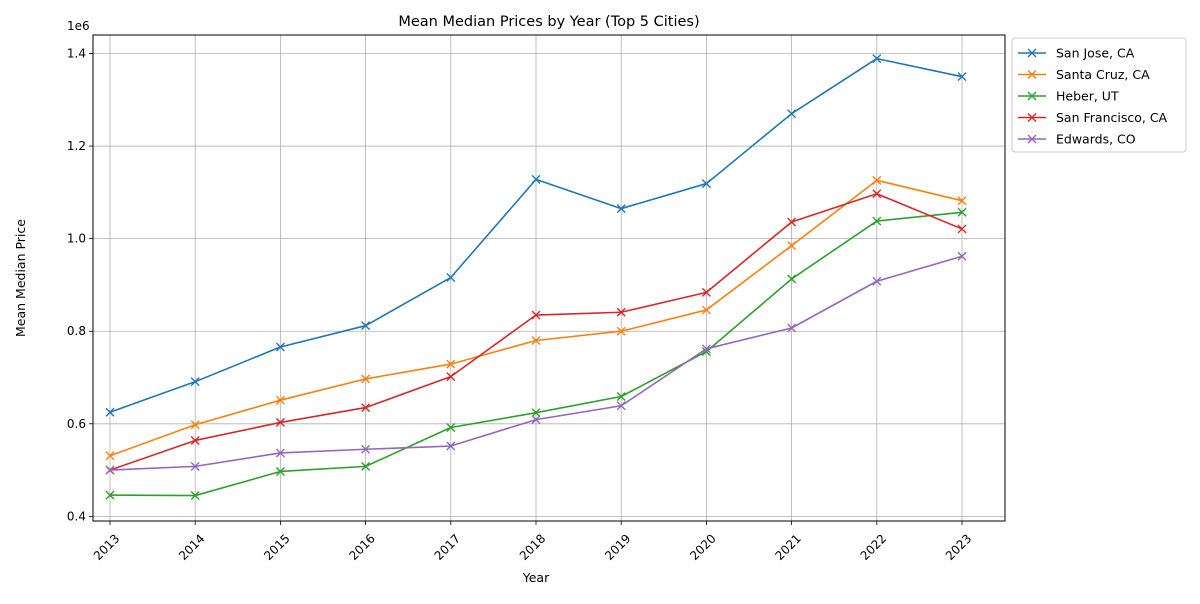 This screenshot has height=604, width=1200. What do you see at coordinates (76, 239) in the screenshot?
I see `y-tick-label: 1.0` at bounding box center [76, 239].